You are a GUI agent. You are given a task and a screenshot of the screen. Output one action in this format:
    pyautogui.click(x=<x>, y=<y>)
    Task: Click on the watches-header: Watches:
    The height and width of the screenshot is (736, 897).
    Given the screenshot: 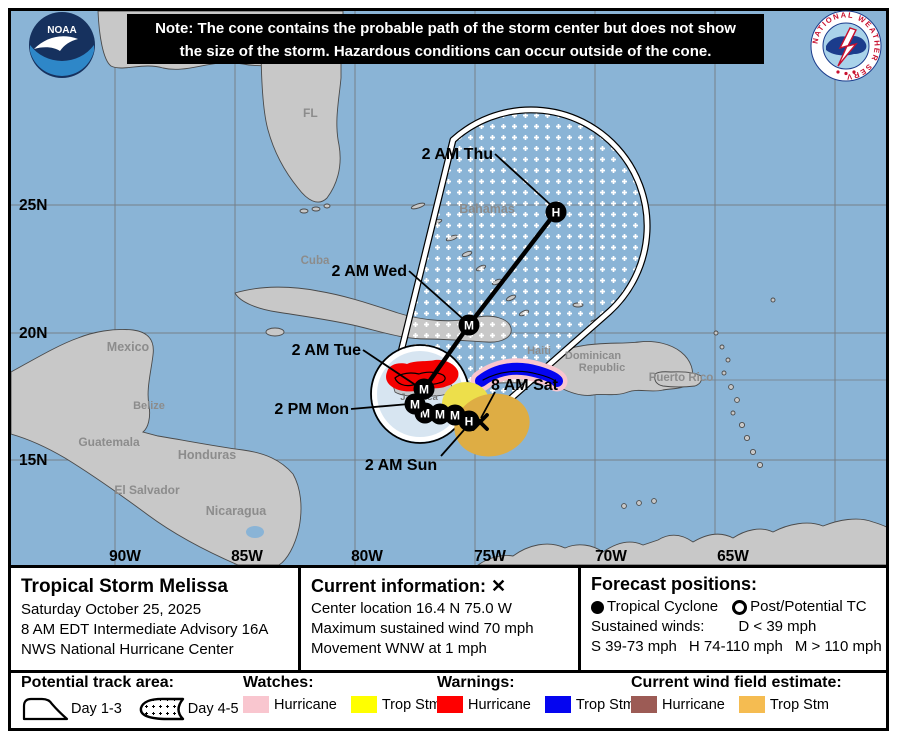 What is the action you would take?
    pyautogui.click(x=278, y=682)
    